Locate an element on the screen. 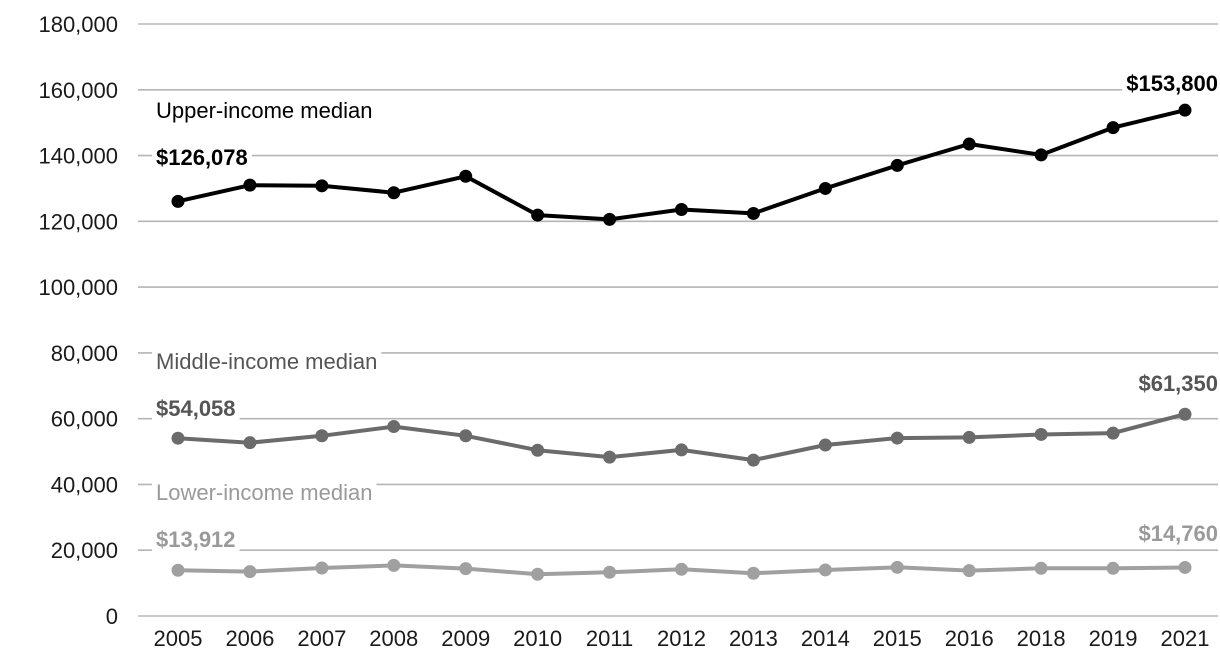  x-tick-label: 2007 is located at coordinates (321, 638).